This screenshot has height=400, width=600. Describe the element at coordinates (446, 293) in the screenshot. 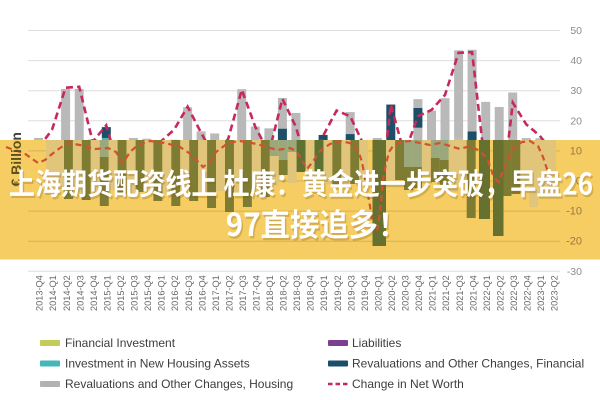

I see `svg-text: 2021-Q2` at that location.